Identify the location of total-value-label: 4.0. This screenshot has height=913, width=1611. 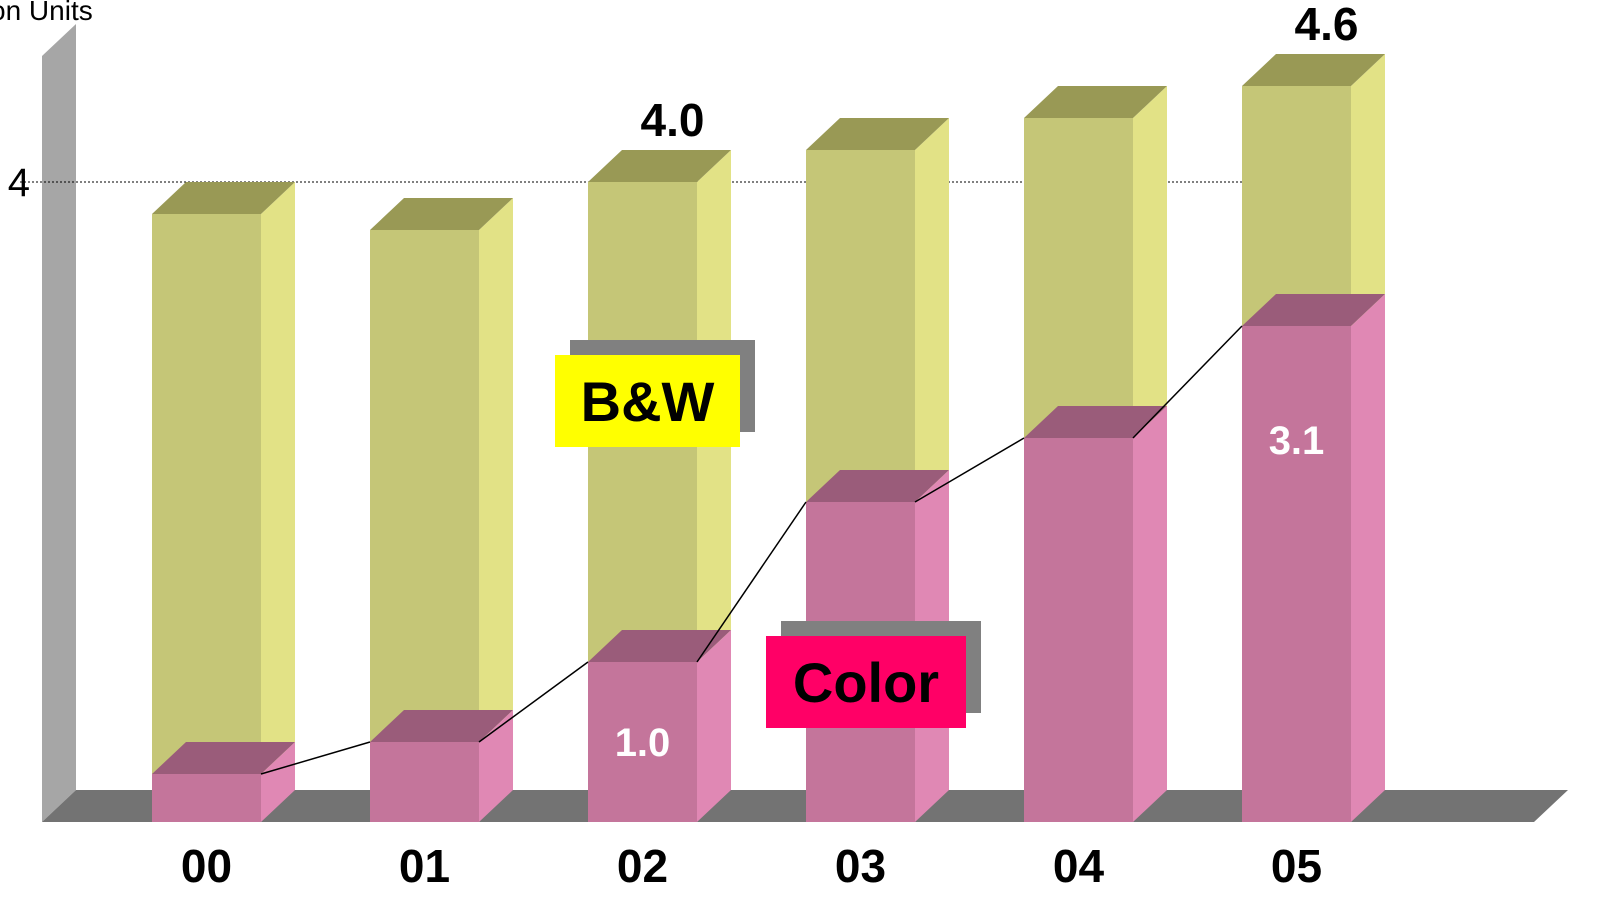
(673, 120).